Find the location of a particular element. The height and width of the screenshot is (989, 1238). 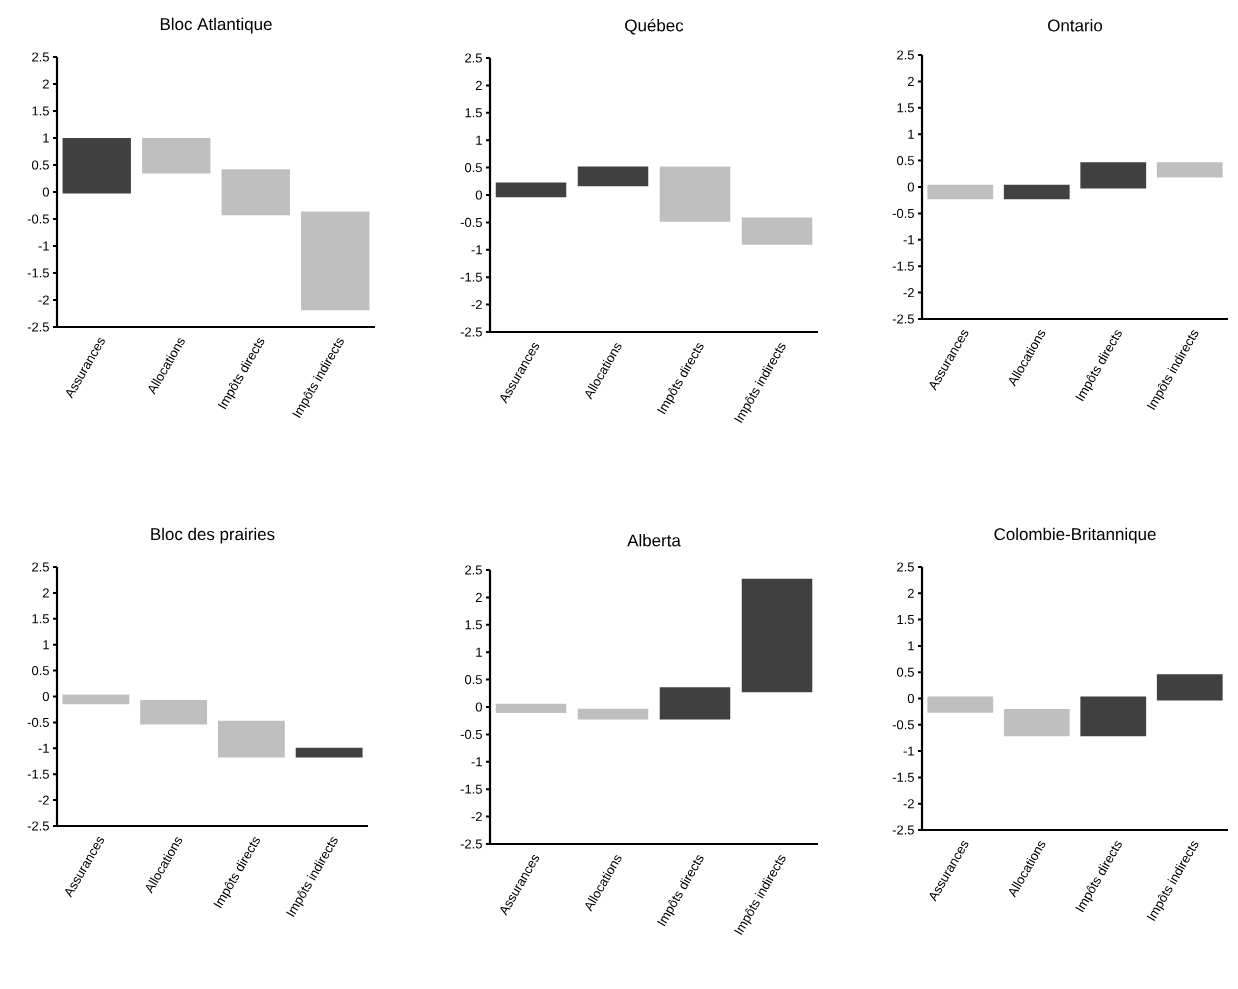

chart-title: Bloc Atlantique is located at coordinates (216, 25).